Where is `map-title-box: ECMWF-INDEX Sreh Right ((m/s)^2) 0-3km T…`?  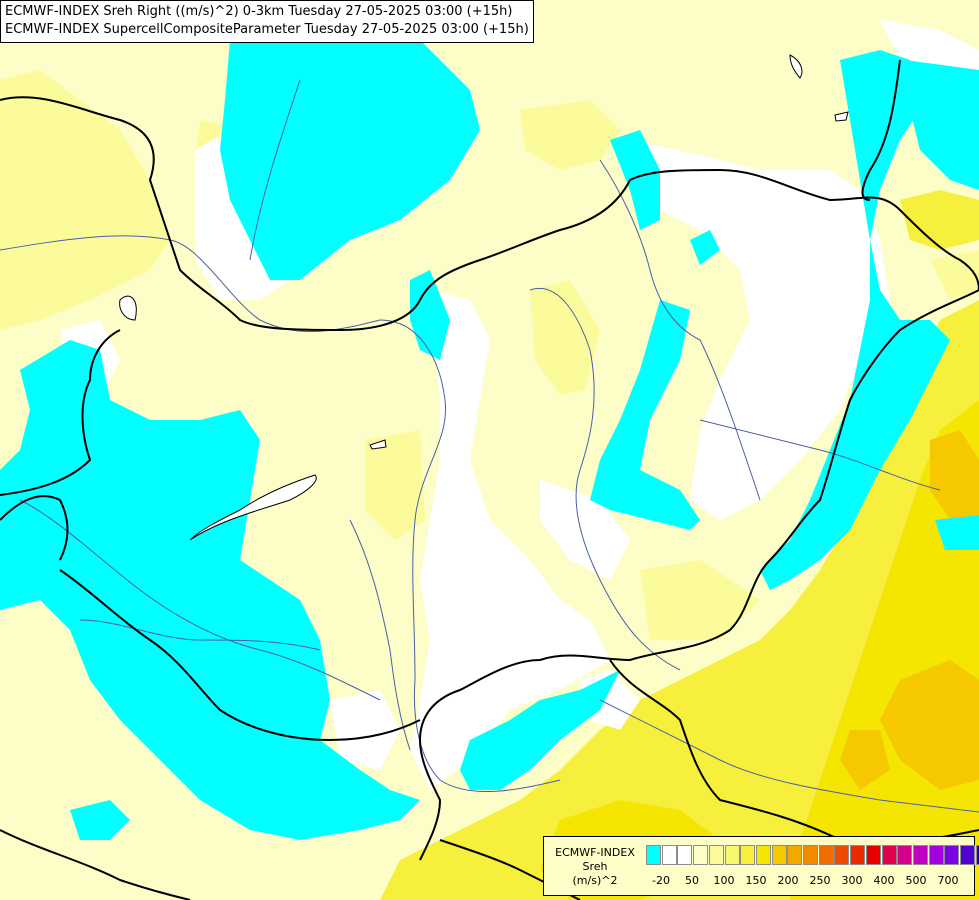
map-title-box: ECMWF-INDEX Sreh Right ((m/s)^2) 0-3km T… is located at coordinates (267, 21).